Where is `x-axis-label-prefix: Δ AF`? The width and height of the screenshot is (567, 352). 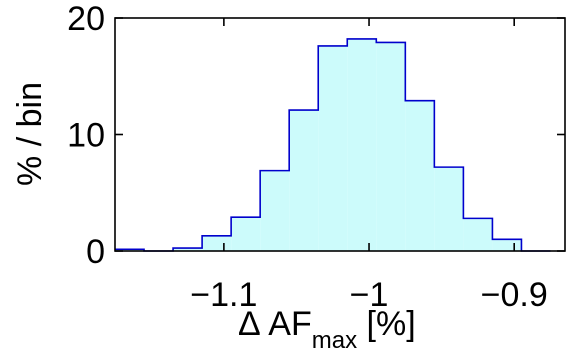
x-axis-label-prefix: Δ AF is located at coordinates (275, 324).